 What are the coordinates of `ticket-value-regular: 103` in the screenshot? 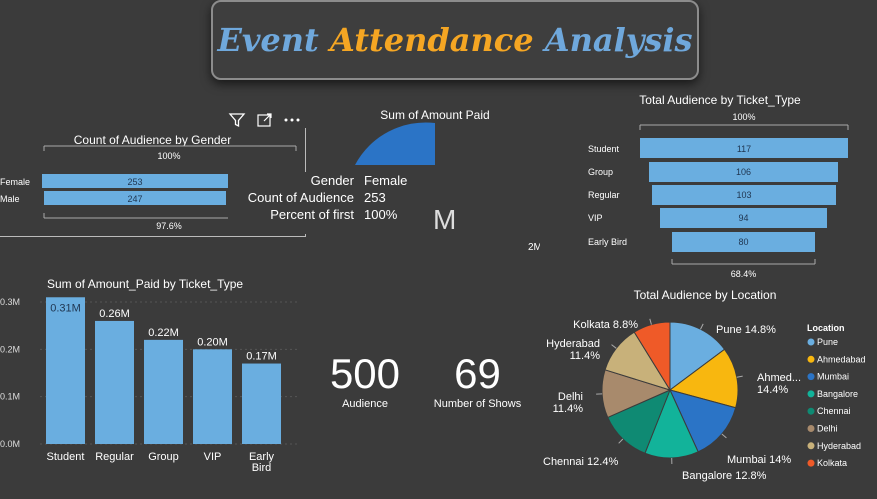 It's located at (744, 195).